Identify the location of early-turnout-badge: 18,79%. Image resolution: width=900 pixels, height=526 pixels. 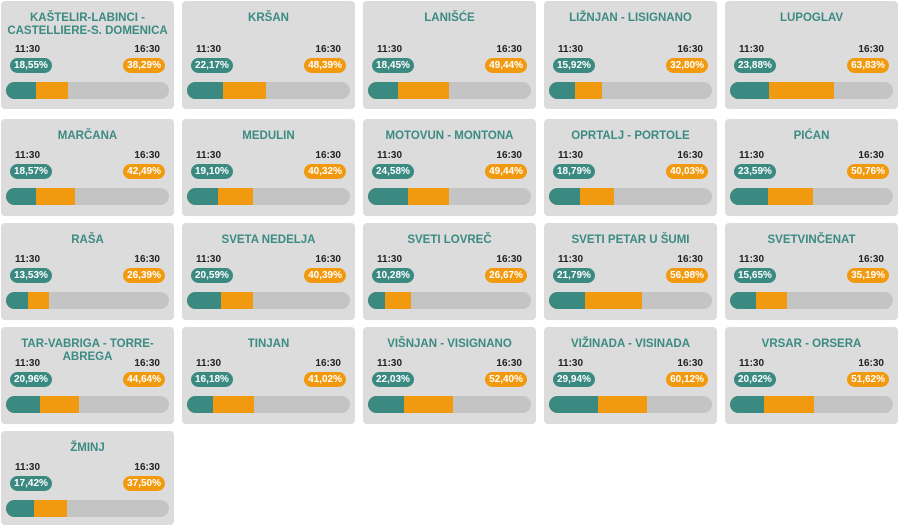
(574, 171).